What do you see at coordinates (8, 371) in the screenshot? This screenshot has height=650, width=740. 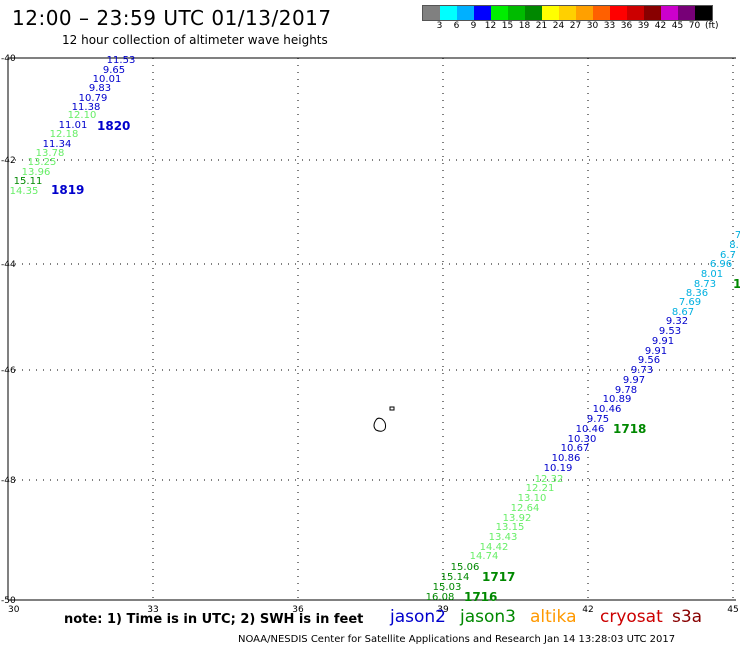 I see `lat-label: -46` at bounding box center [8, 371].